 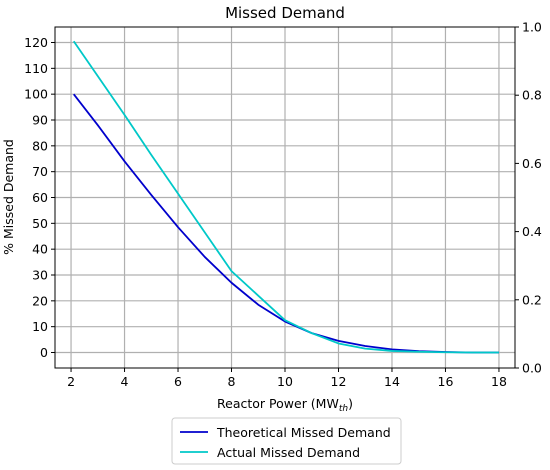 I want to click on y2-tick-label: 0.8, so click(x=532, y=95).